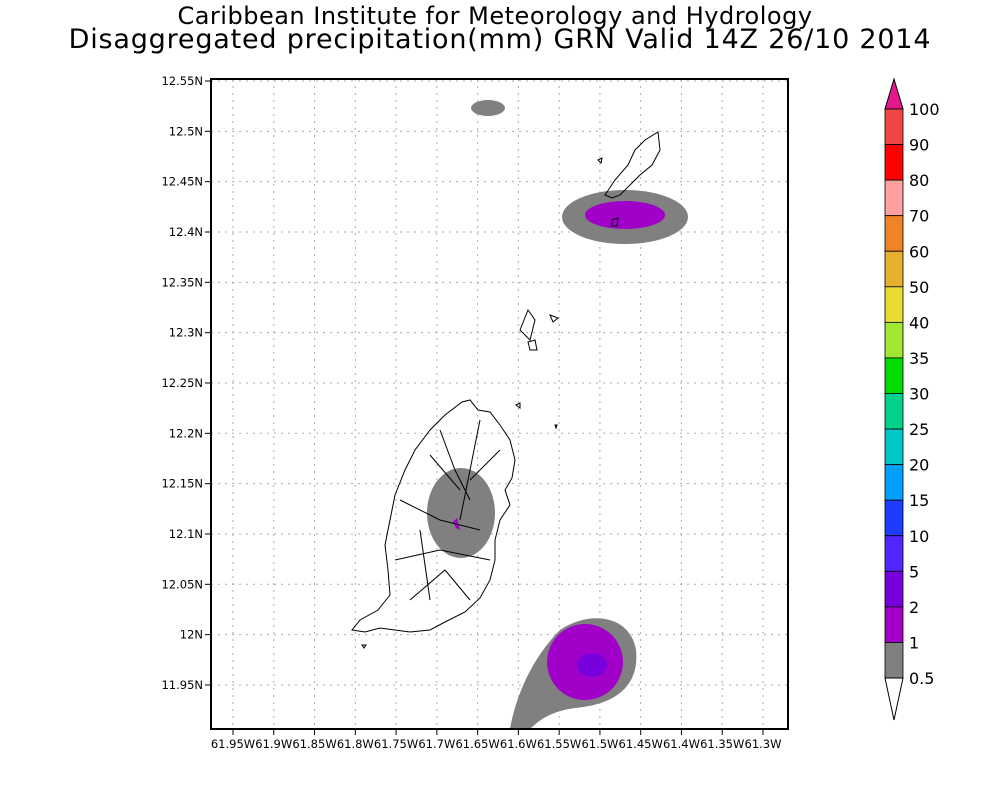 Image resolution: width=1000 pixels, height=800 pixels. I want to click on colorbar-label: 90, so click(919, 145).